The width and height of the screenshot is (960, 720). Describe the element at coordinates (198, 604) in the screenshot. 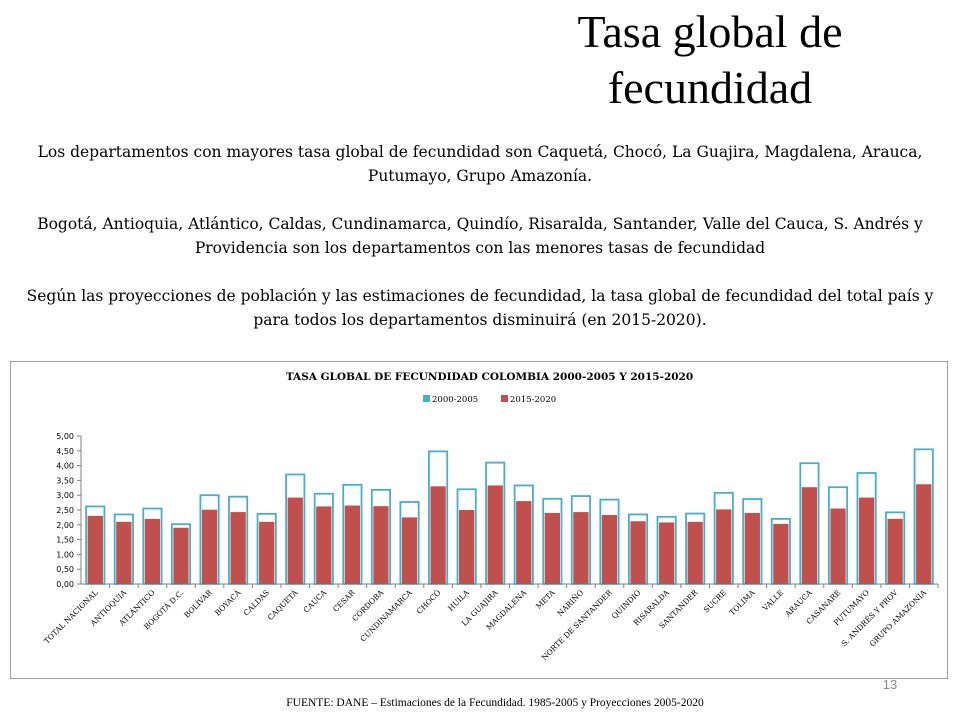

I see `x-category-label: BOLÍVAR` at that location.